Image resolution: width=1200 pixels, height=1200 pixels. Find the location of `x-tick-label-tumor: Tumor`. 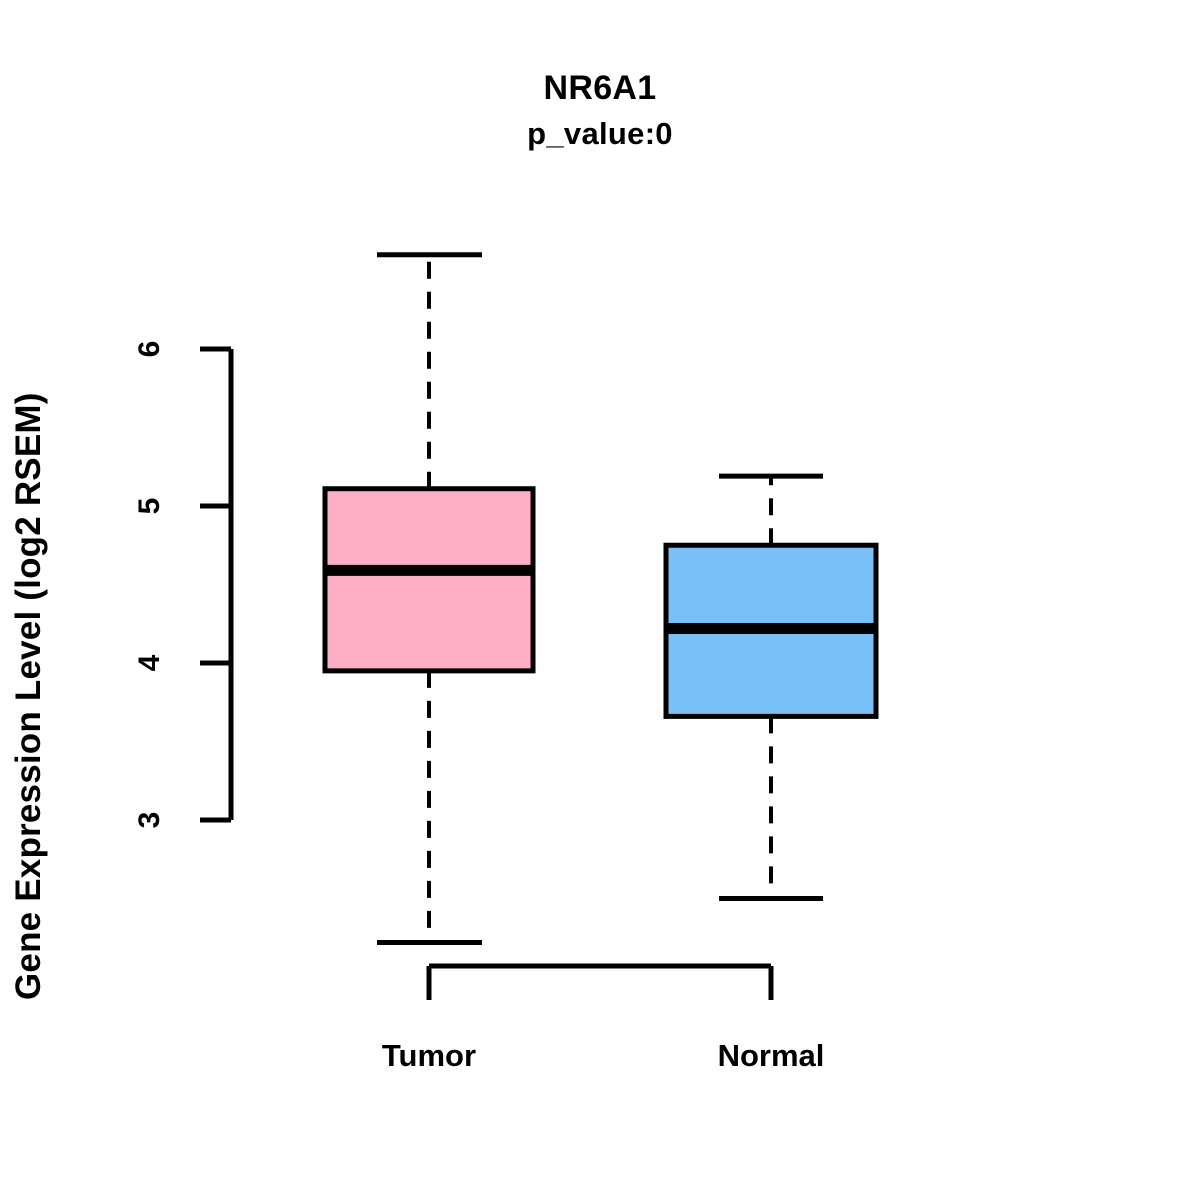

x-tick-label-tumor: Tumor is located at coordinates (429, 1055).